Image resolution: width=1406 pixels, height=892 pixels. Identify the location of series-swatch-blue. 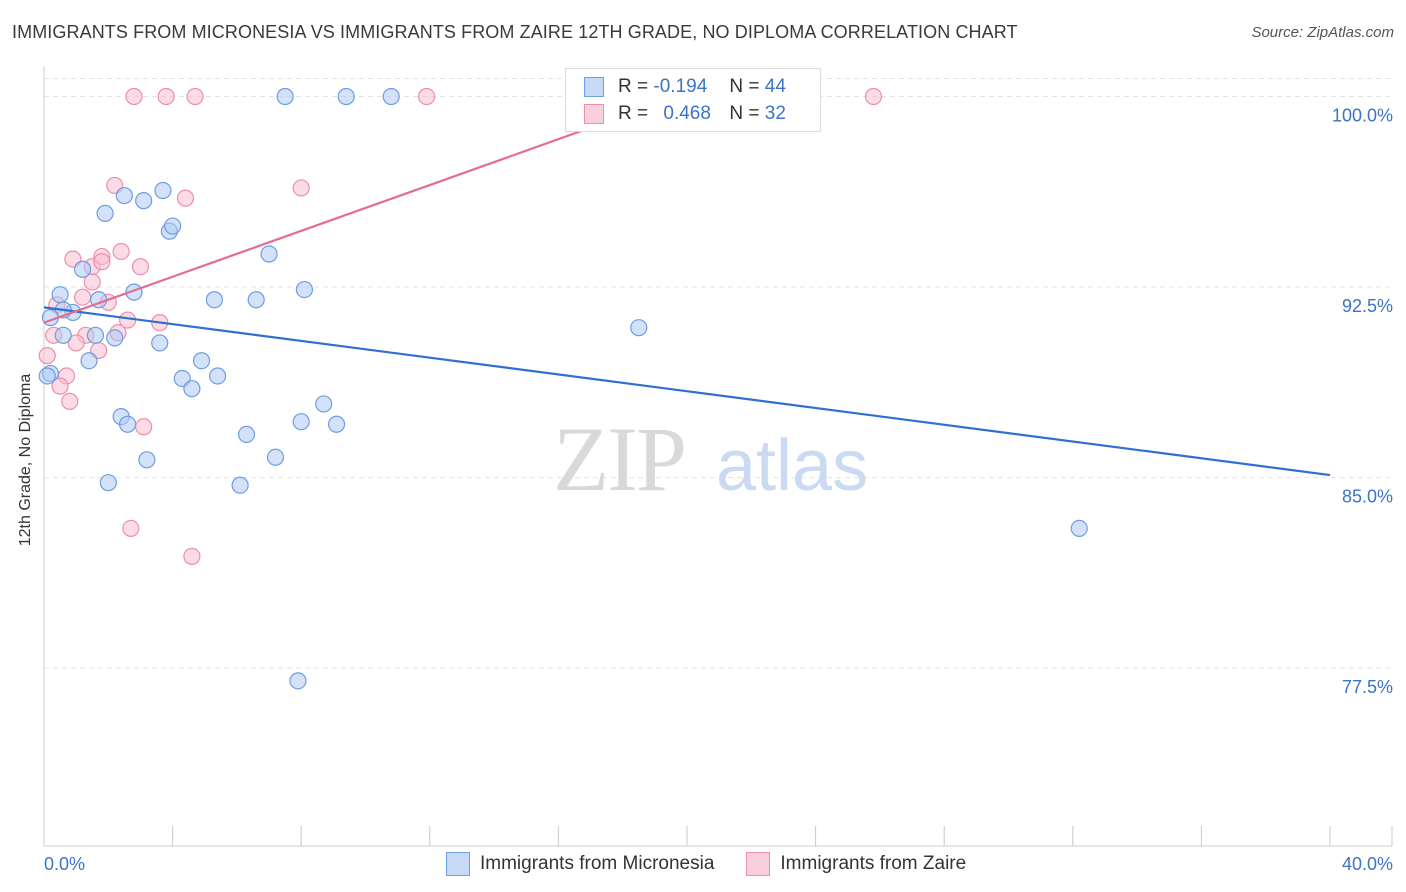
(458, 864).